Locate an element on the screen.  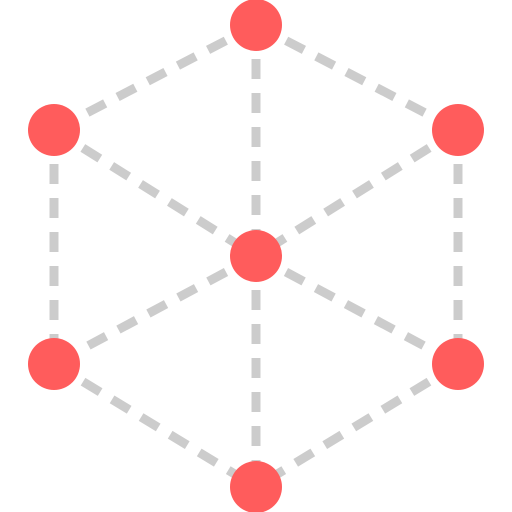
node-center is located at coordinates (256, 256).